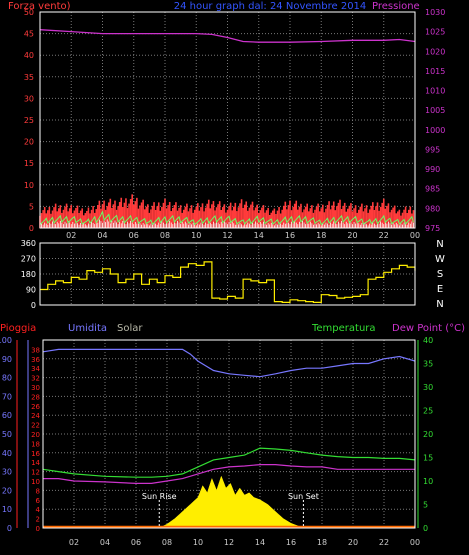 The height and width of the screenshot is (555, 469). Describe the element at coordinates (432, 189) in the screenshot. I see `chart1-right-tick-2: 985` at that location.